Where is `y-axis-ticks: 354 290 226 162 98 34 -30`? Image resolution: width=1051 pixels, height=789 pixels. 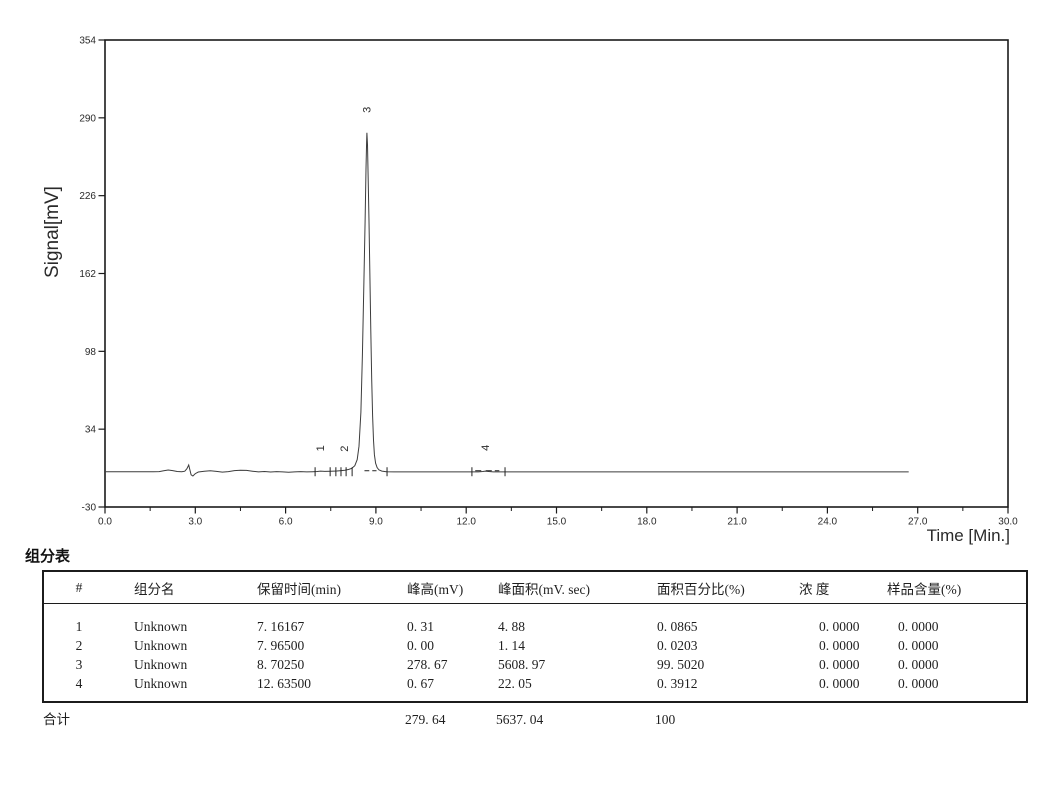 y-axis-ticks: 354 290 226 162 98 34 -30 is located at coordinates (92, 275).